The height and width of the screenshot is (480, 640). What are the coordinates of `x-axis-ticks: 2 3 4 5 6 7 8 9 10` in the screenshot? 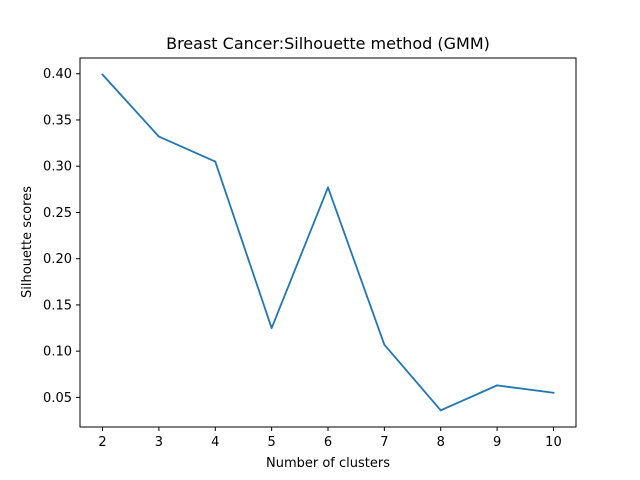 It's located at (330, 438).